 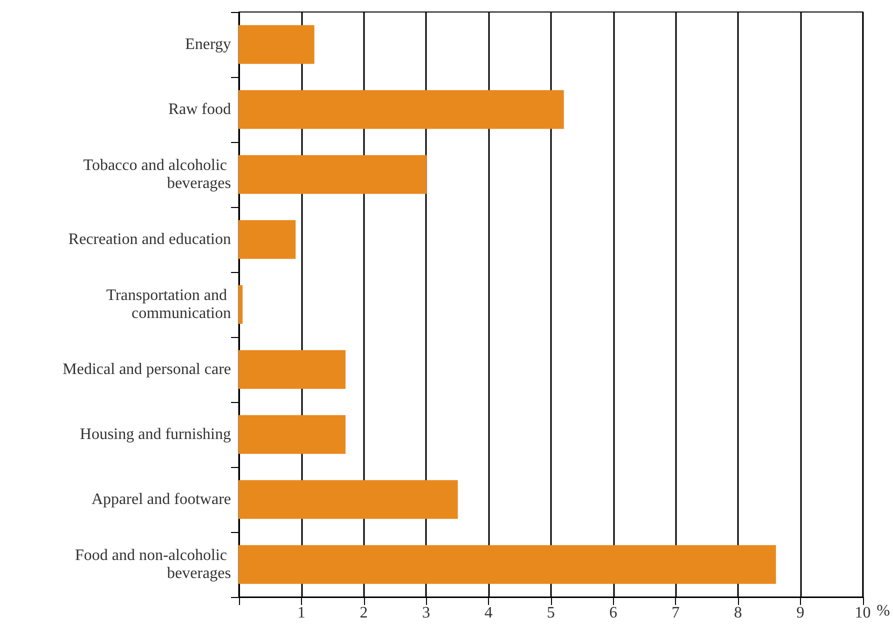 I want to click on y-tick-label: Food and non-alcoholic beverages, so click(x=153, y=564).